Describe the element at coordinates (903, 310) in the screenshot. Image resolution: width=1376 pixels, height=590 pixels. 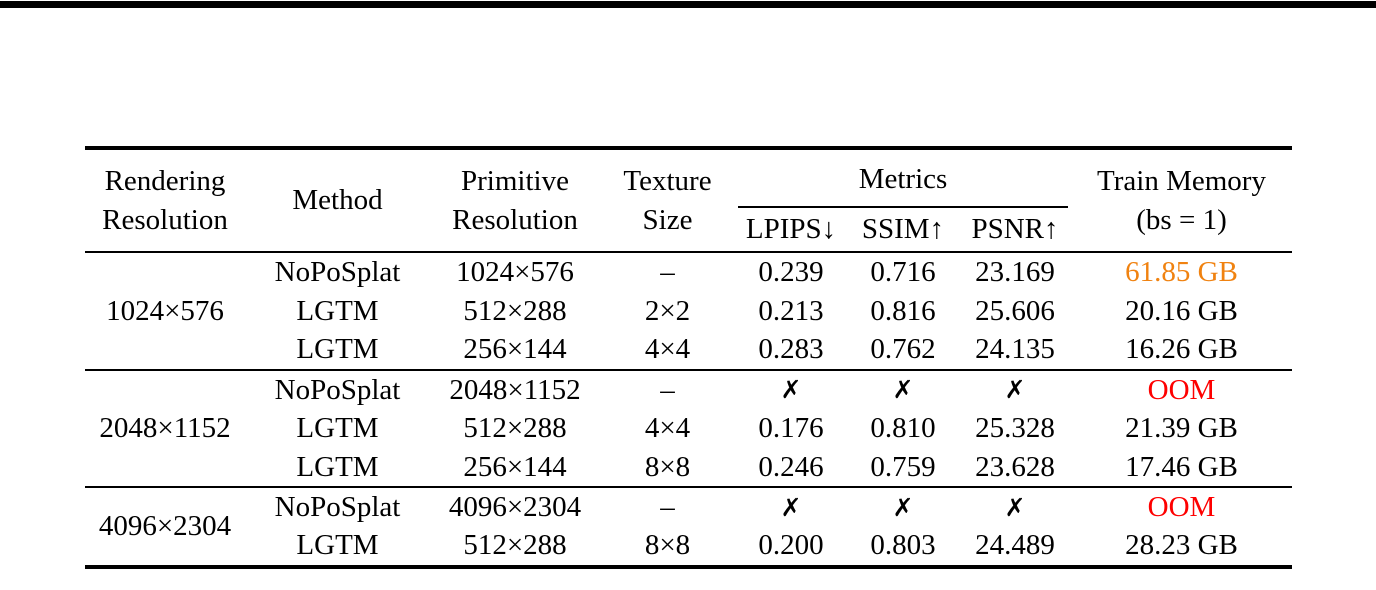
I see `cell-ssim: 0.816` at that location.